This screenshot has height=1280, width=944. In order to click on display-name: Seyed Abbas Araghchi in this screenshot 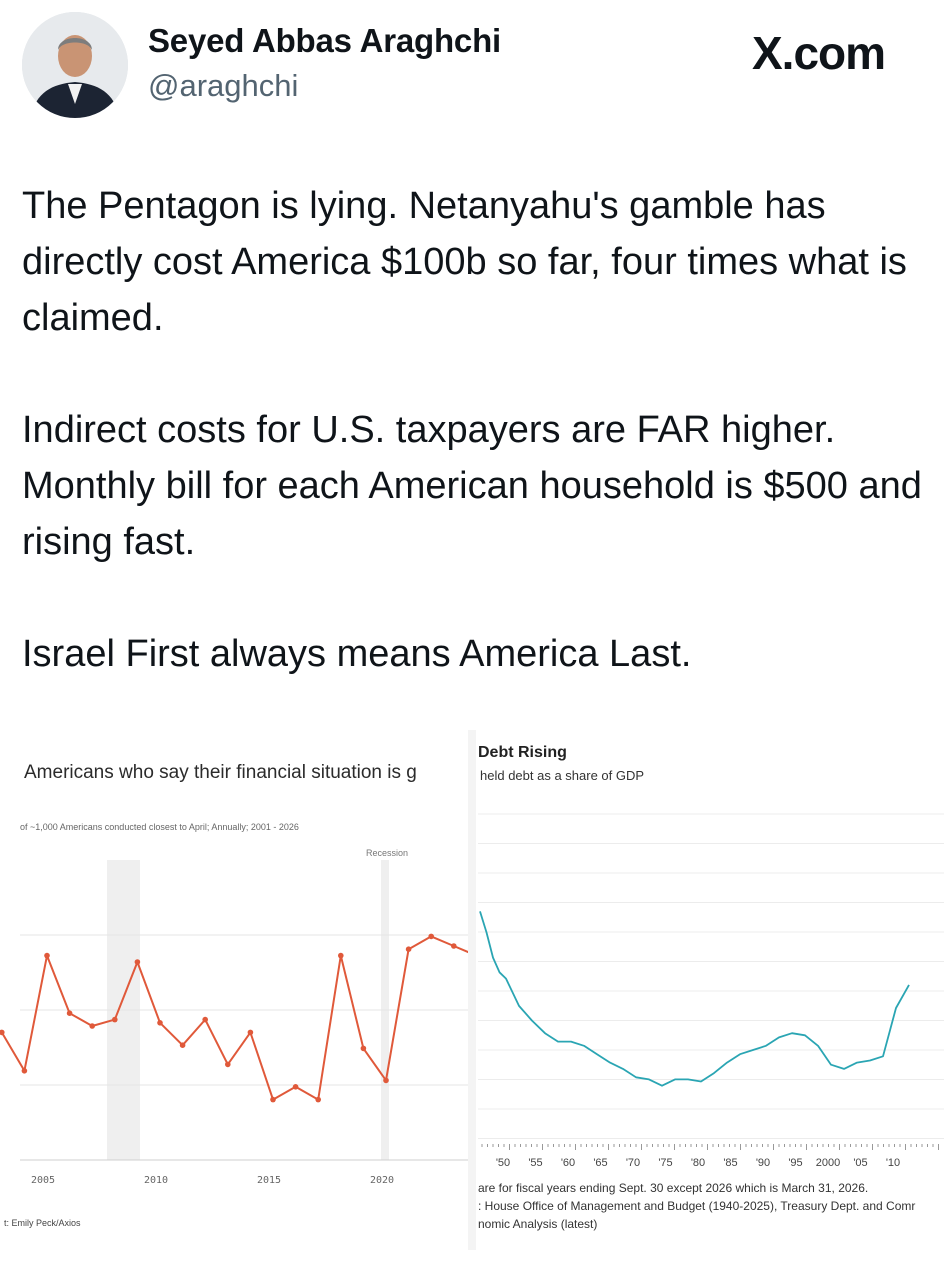, I will do `click(324, 40)`.